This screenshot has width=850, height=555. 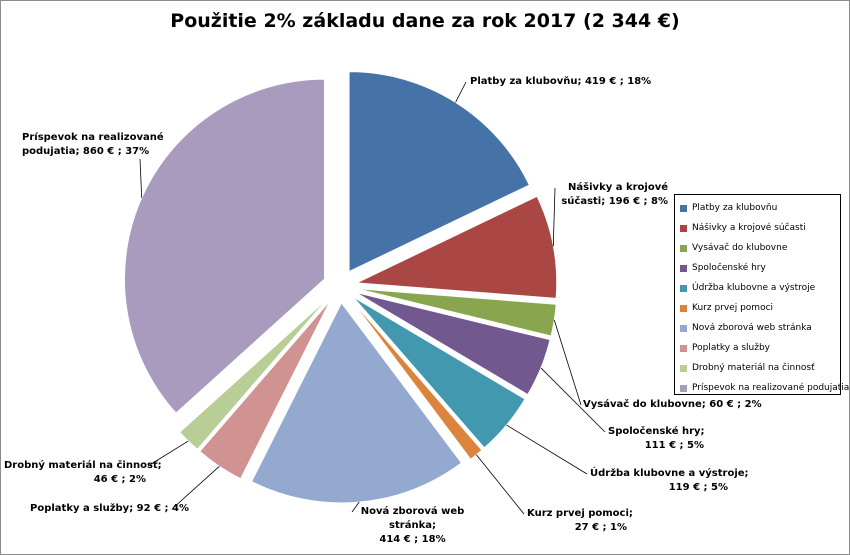 I want to click on data-label-4: Spoločenské hry; 111 € ; 5%, so click(x=656, y=439).